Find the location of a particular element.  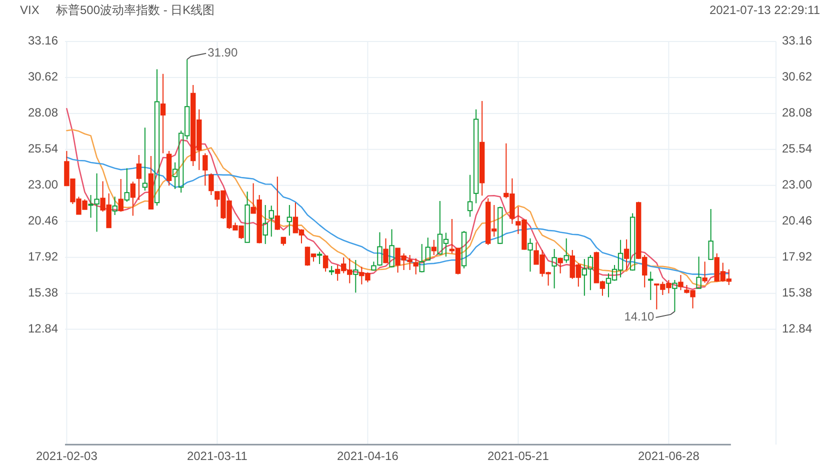

y-tick-label: 12.84 is located at coordinates (43, 328).